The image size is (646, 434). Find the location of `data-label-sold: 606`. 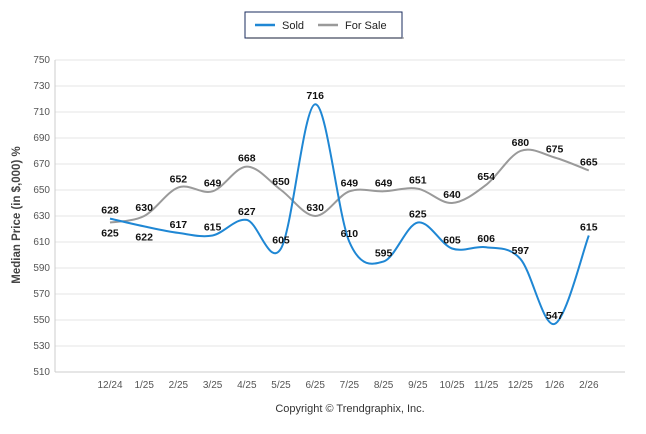

data-label-sold: 606 is located at coordinates (486, 239).